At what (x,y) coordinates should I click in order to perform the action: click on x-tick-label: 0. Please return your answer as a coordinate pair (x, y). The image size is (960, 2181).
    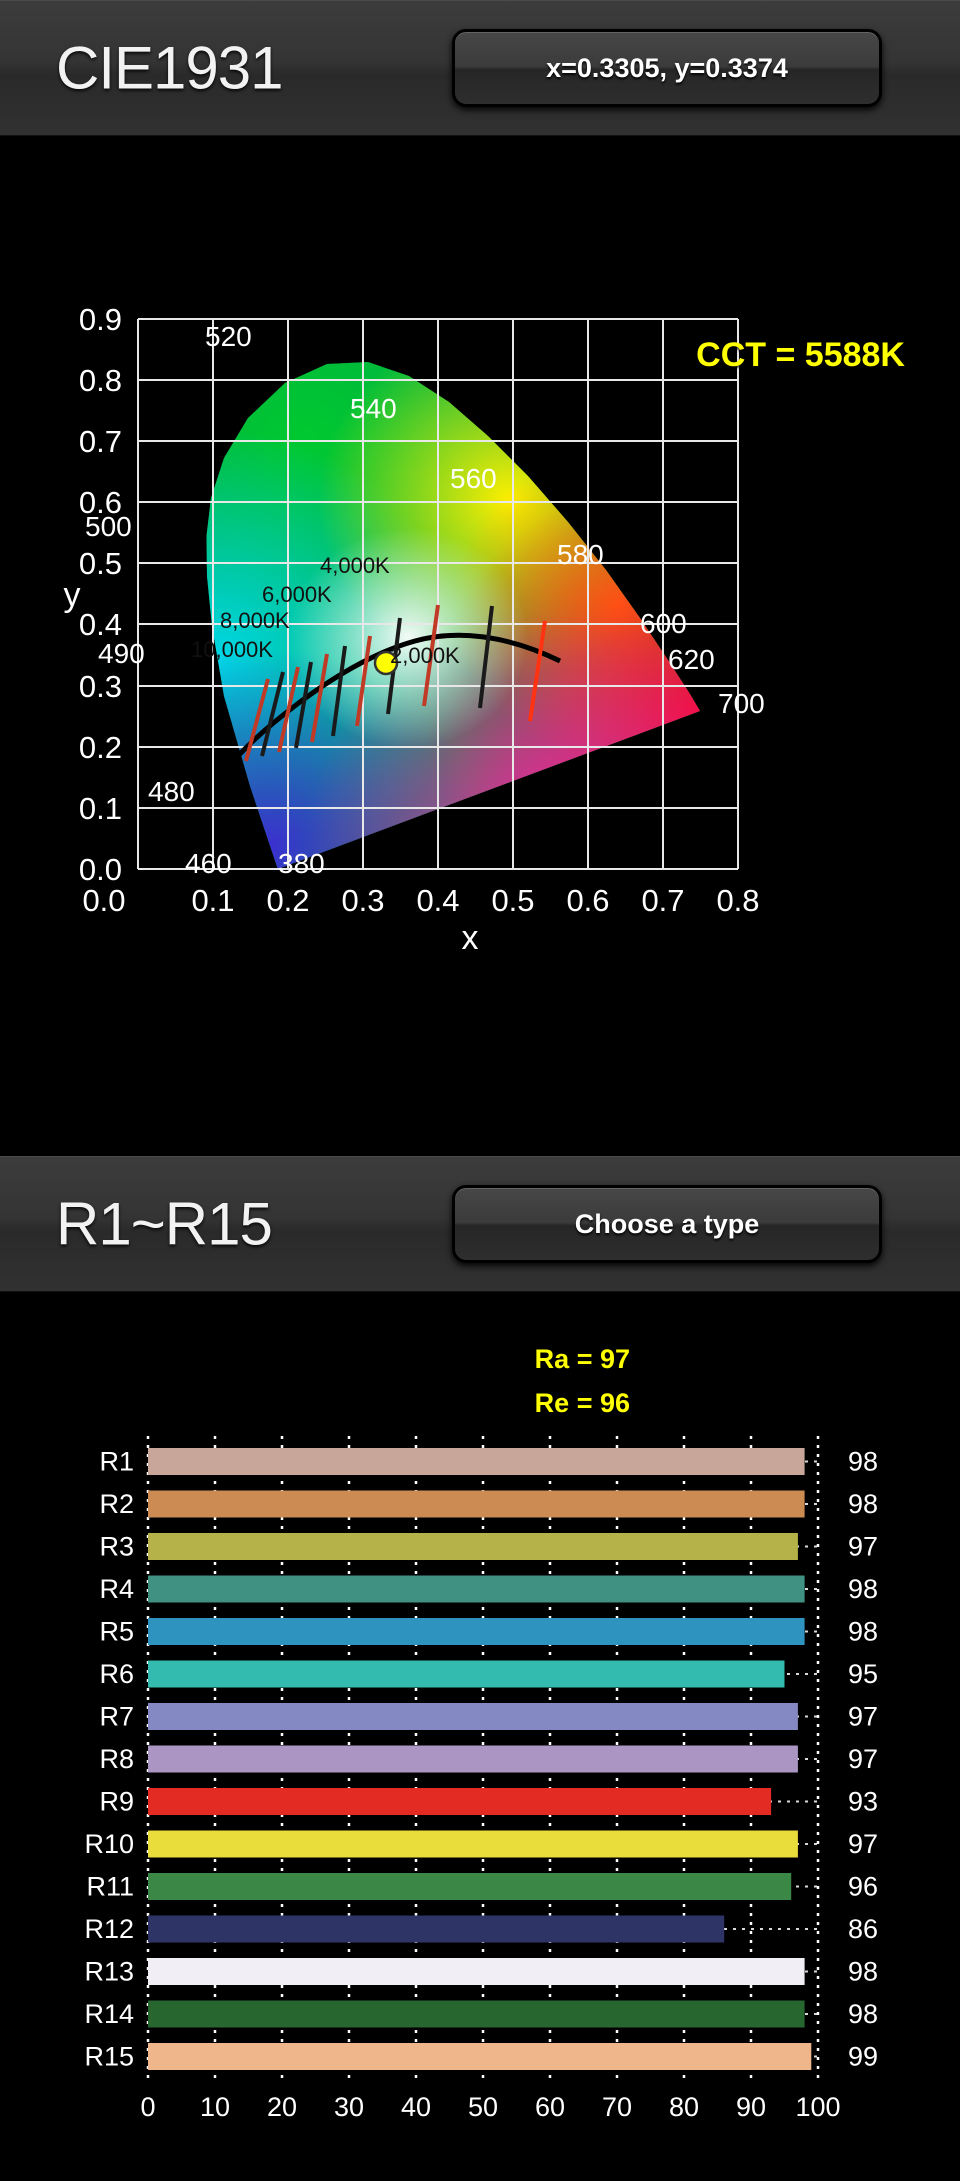
    Looking at the image, I should click on (147, 2107).